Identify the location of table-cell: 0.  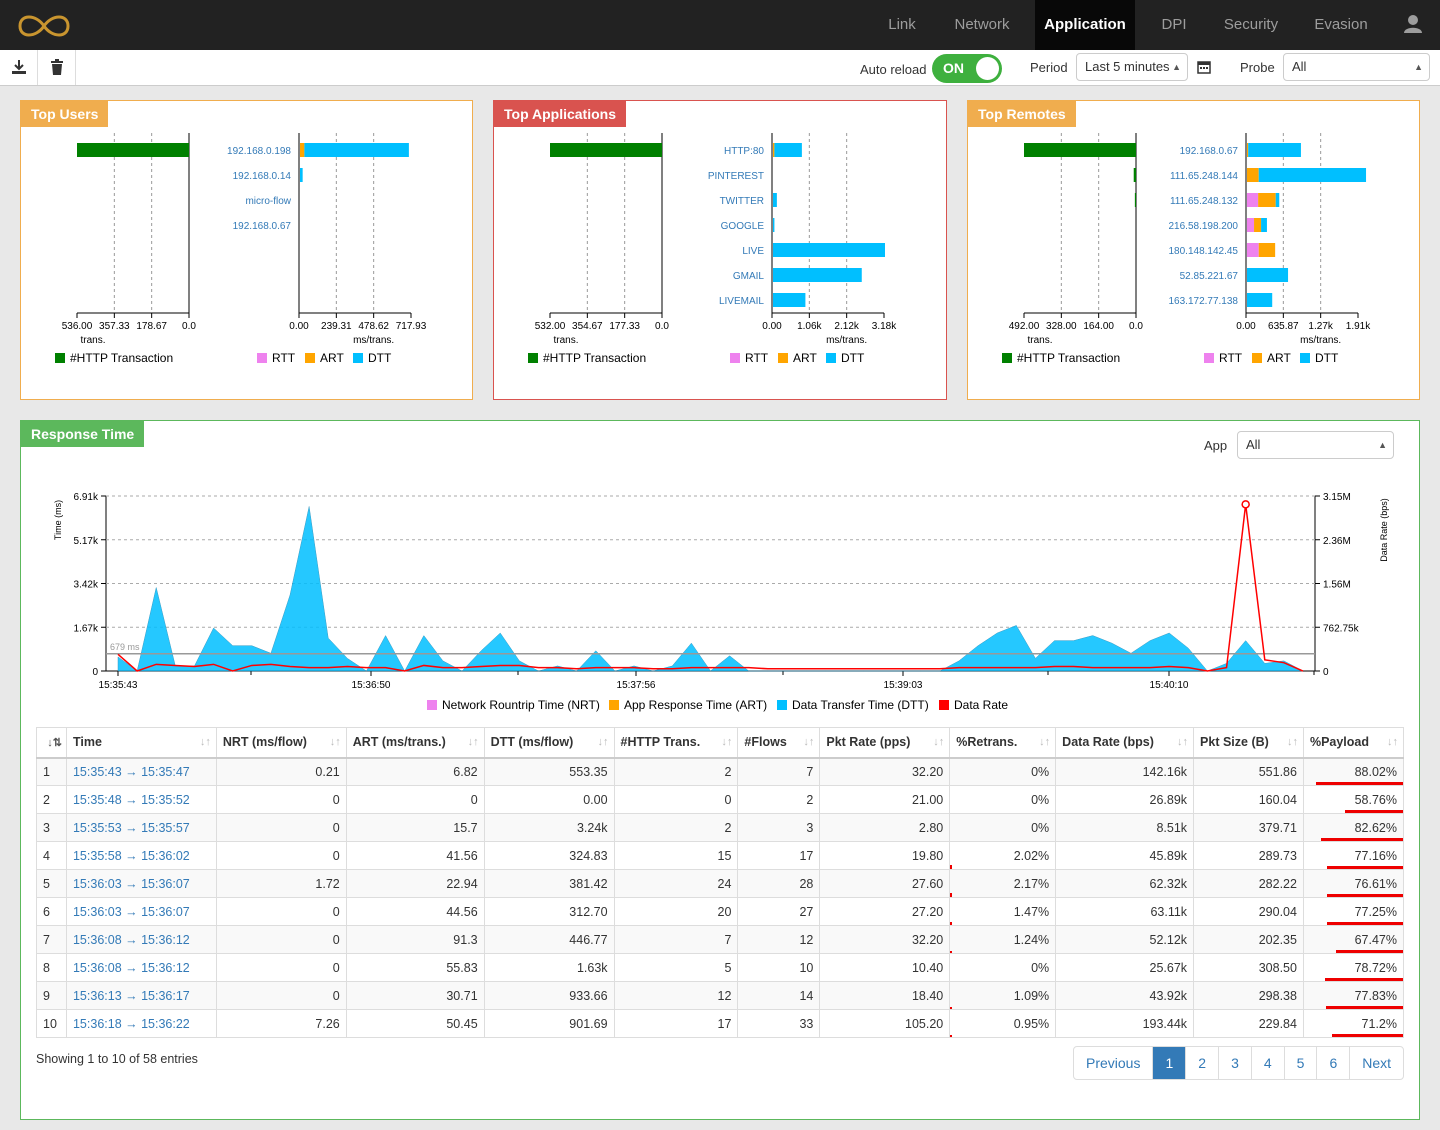
(281, 939).